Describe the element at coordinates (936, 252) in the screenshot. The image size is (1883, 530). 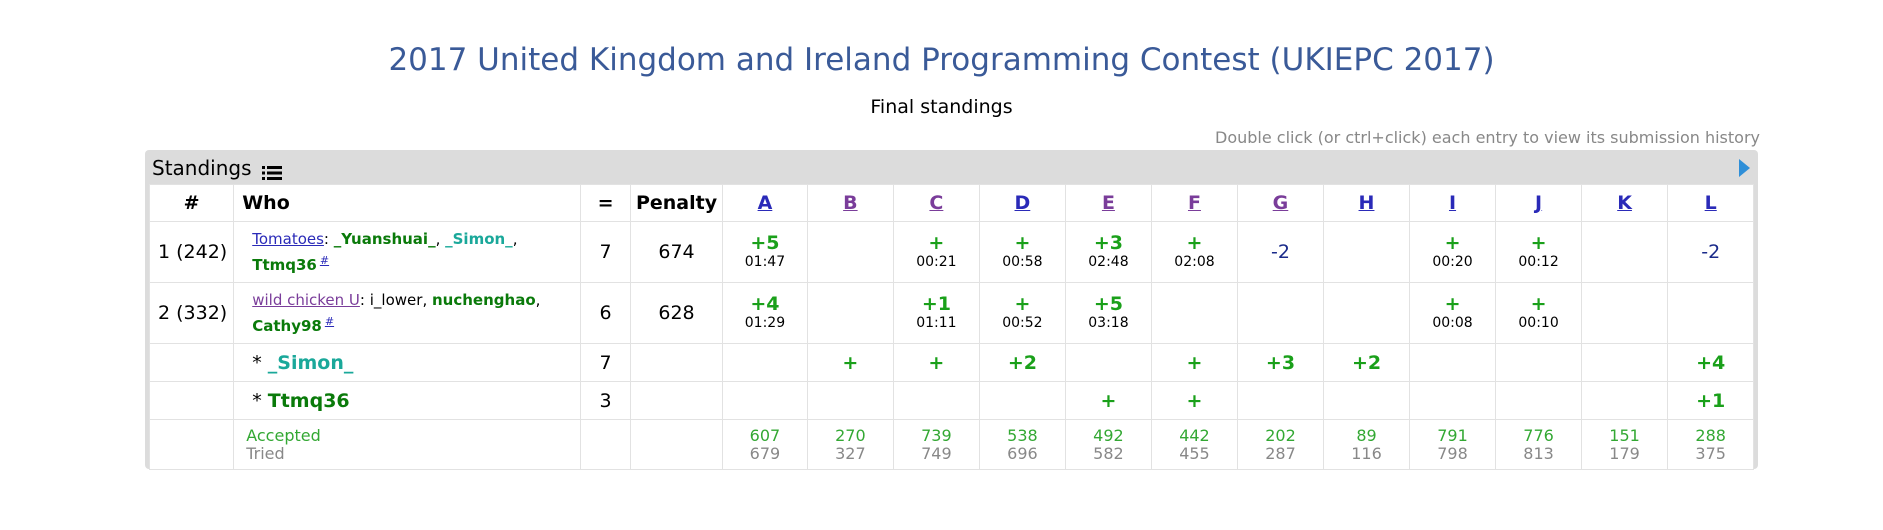
I see `problem-cell: +00:21` at that location.